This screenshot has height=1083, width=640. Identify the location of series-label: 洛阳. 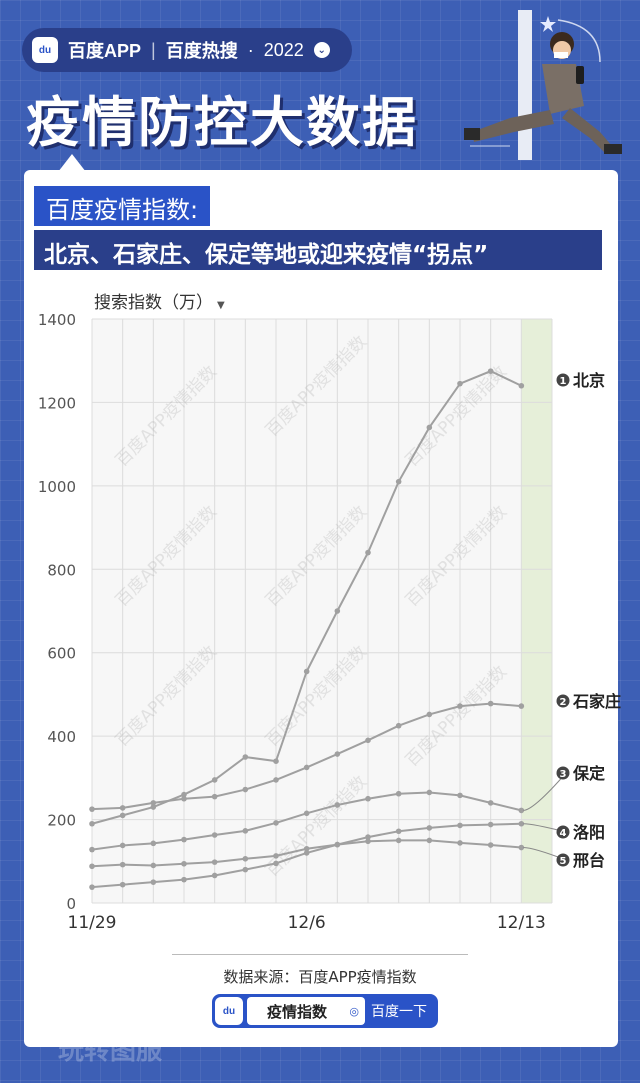
(589, 832).